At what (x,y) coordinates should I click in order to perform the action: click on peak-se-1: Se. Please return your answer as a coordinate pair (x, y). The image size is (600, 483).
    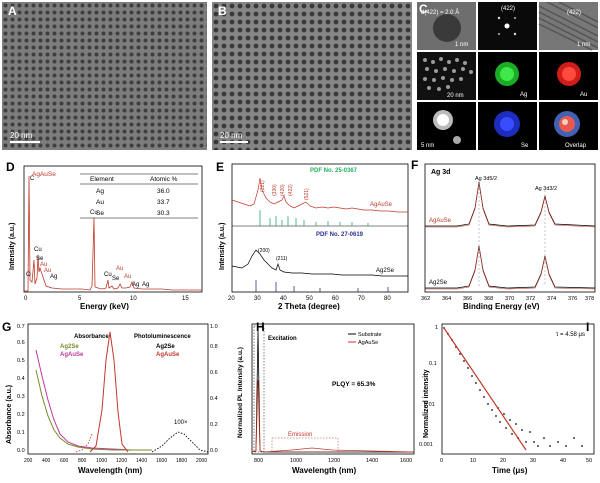
    Looking at the image, I should click on (40, 259).